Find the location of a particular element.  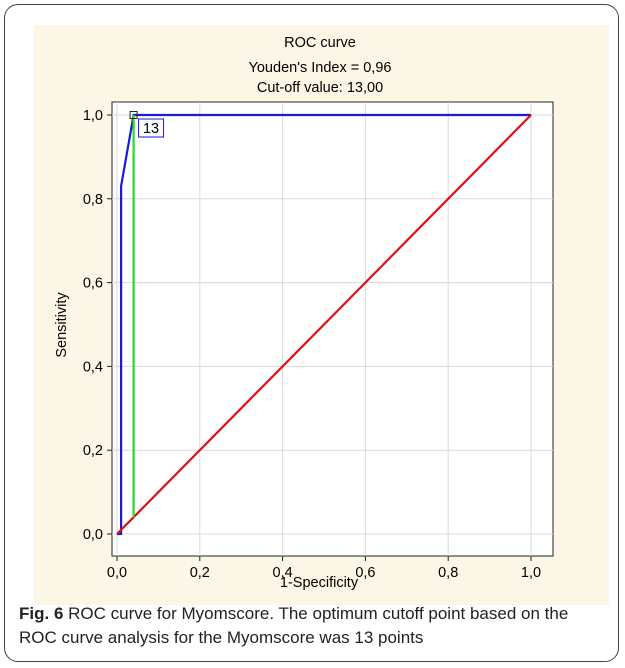

y-tick-label: 0,6 is located at coordinates (93, 284).